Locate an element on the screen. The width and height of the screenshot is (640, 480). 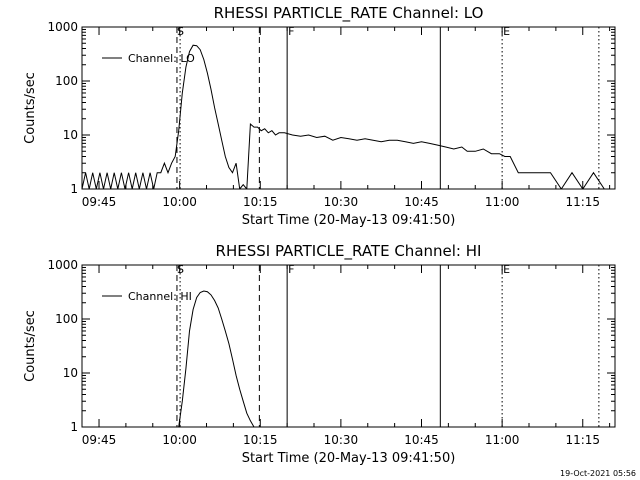
legend-entry: Channel: LO is located at coordinates (161, 58).